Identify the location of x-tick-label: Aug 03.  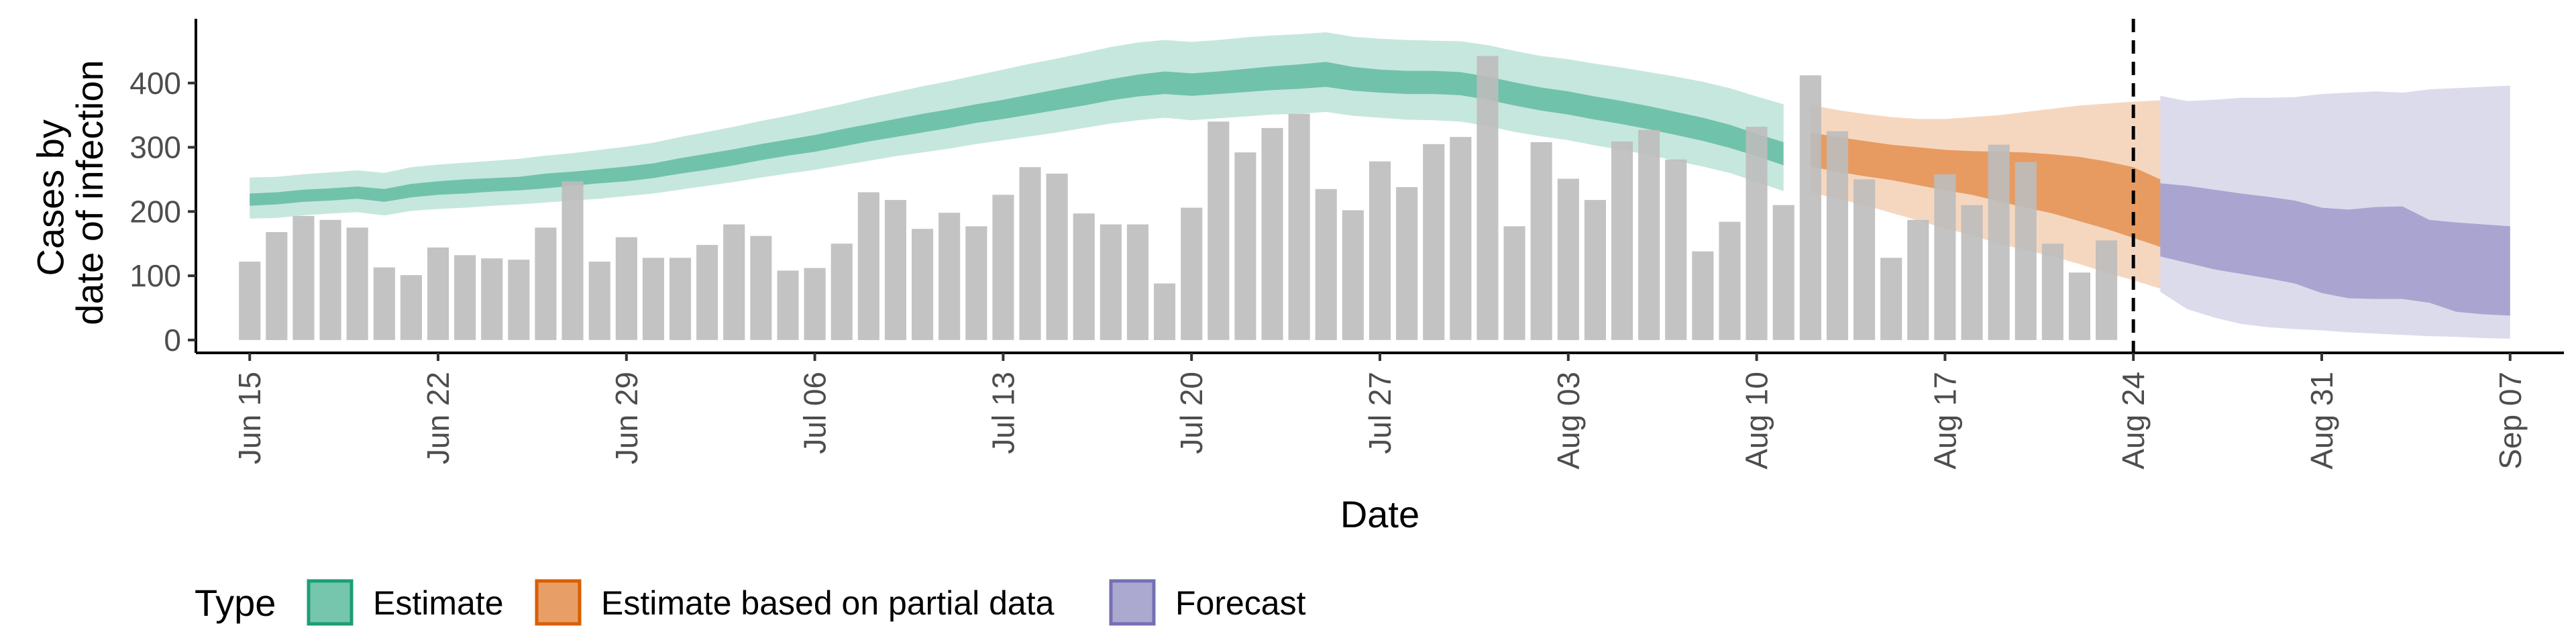
(1568, 421).